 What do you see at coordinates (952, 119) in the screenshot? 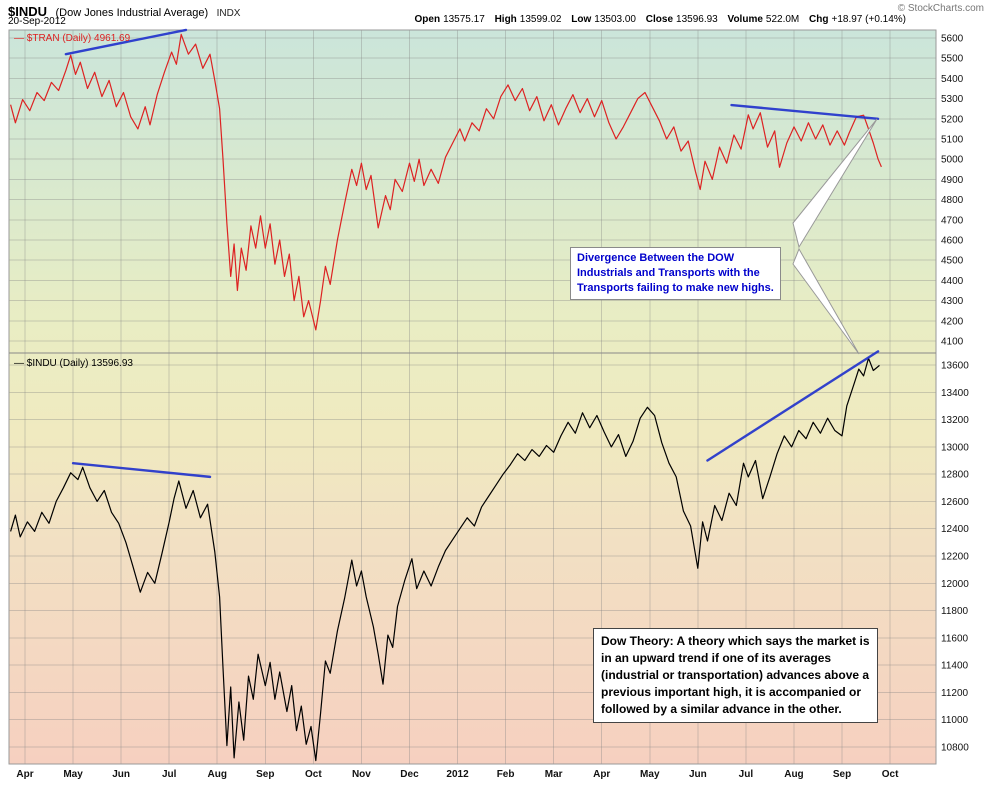
I see `y-tick-label: 5200` at bounding box center [952, 119].